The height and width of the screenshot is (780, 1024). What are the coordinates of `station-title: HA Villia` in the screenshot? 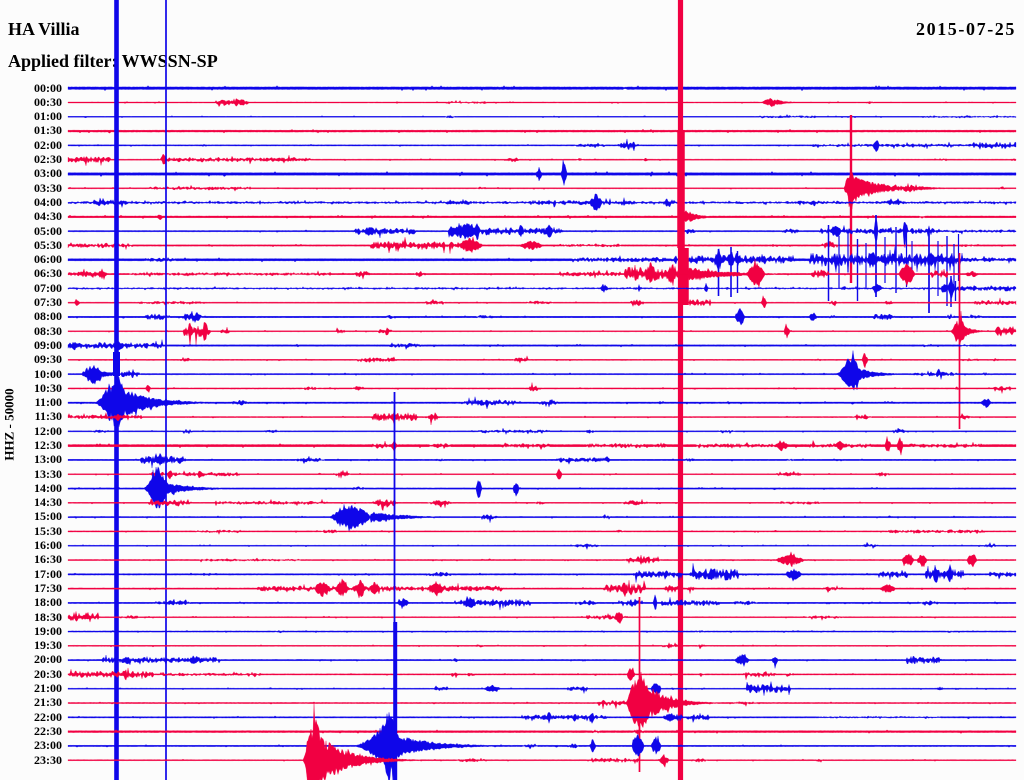 It's located at (44, 29).